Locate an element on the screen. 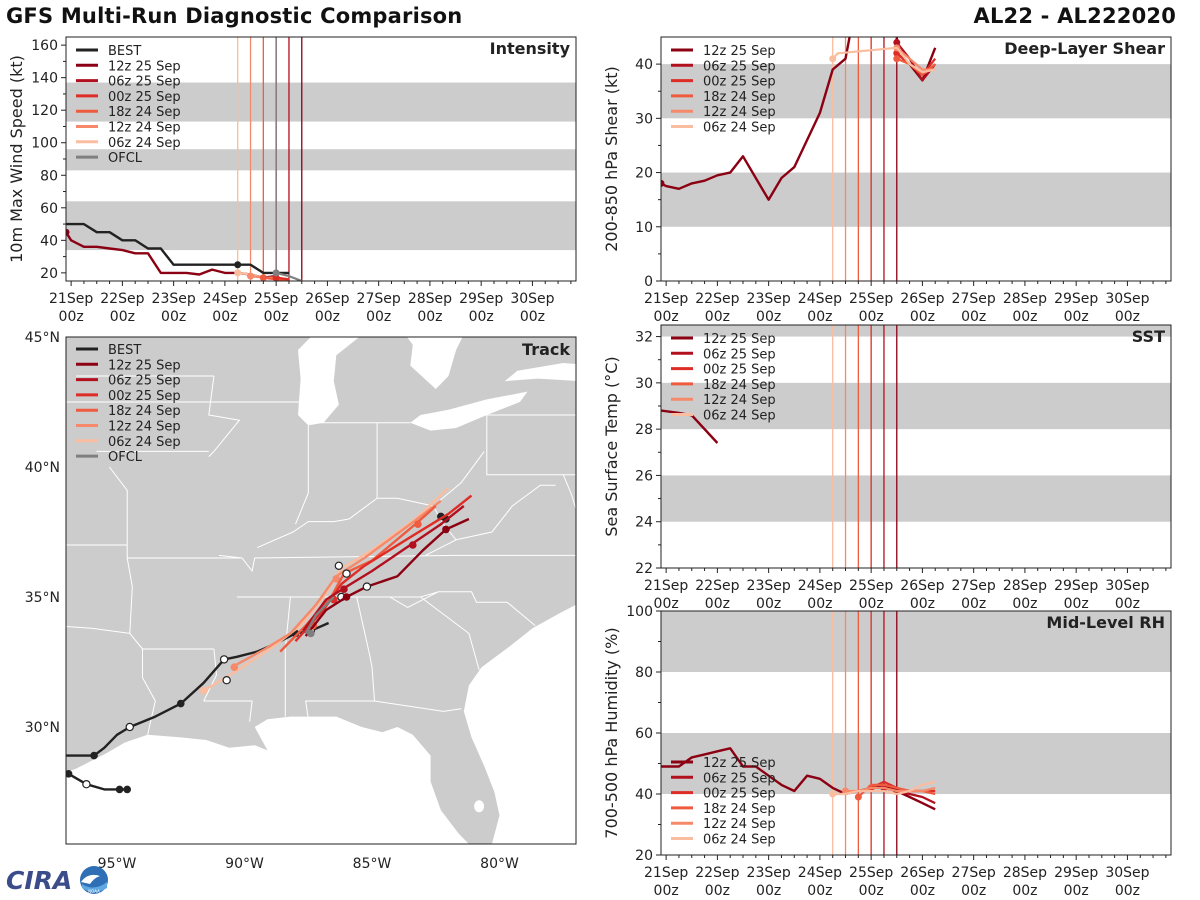 The height and width of the screenshot is (900, 1200). shear-xtick-sublabel-0: 00z is located at coordinates (666, 317).